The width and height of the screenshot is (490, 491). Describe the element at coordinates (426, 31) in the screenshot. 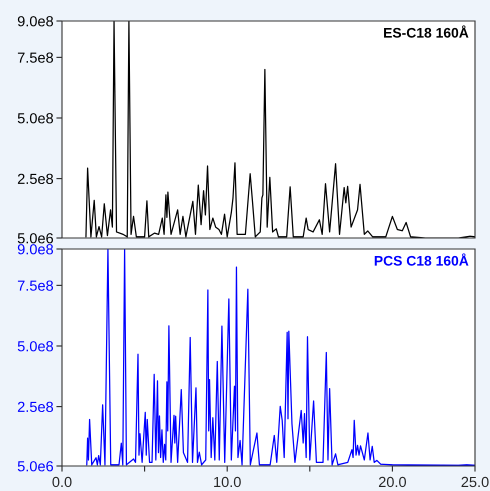

I see `text: ES-C18 160Å` at that location.